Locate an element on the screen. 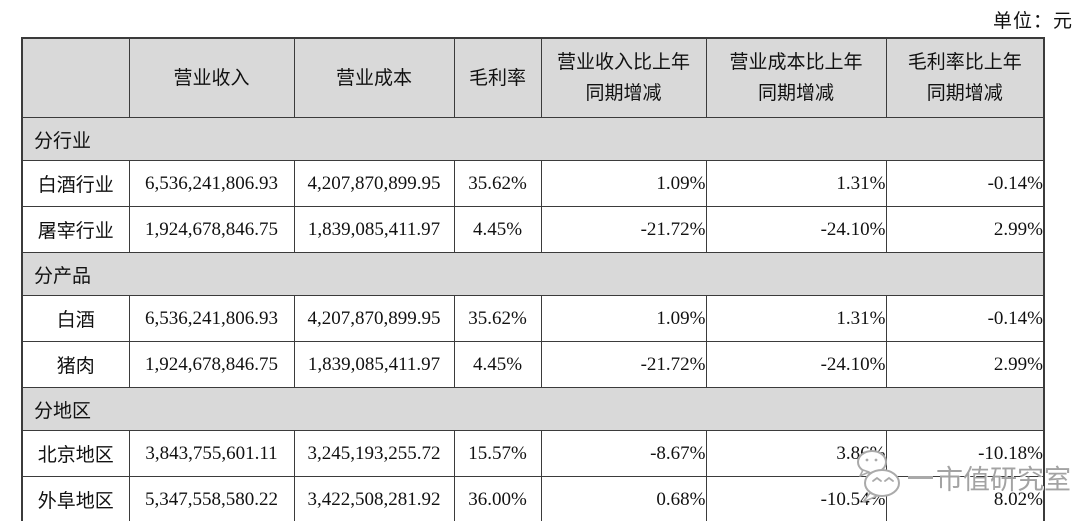 Image resolution: width=1080 pixels, height=521 pixels. header-cost: 营业成本 is located at coordinates (374, 77).